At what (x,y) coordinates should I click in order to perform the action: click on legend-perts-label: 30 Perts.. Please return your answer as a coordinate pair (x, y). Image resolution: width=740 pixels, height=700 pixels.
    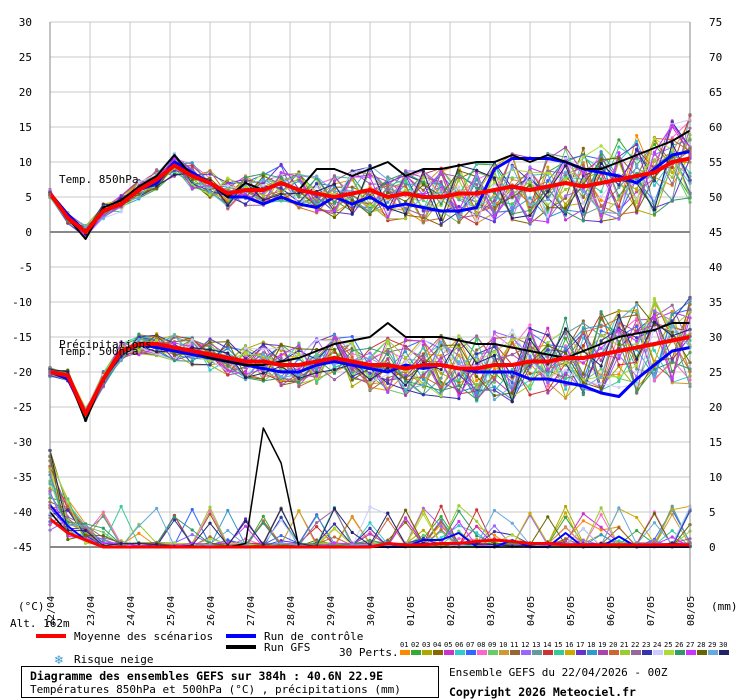
    Looking at the image, I should click on (369, 652).